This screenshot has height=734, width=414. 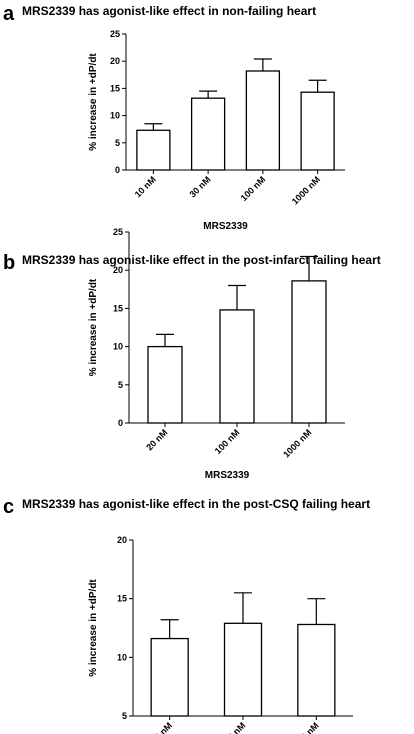 I want to click on panel-letter: c, so click(x=8, y=507).